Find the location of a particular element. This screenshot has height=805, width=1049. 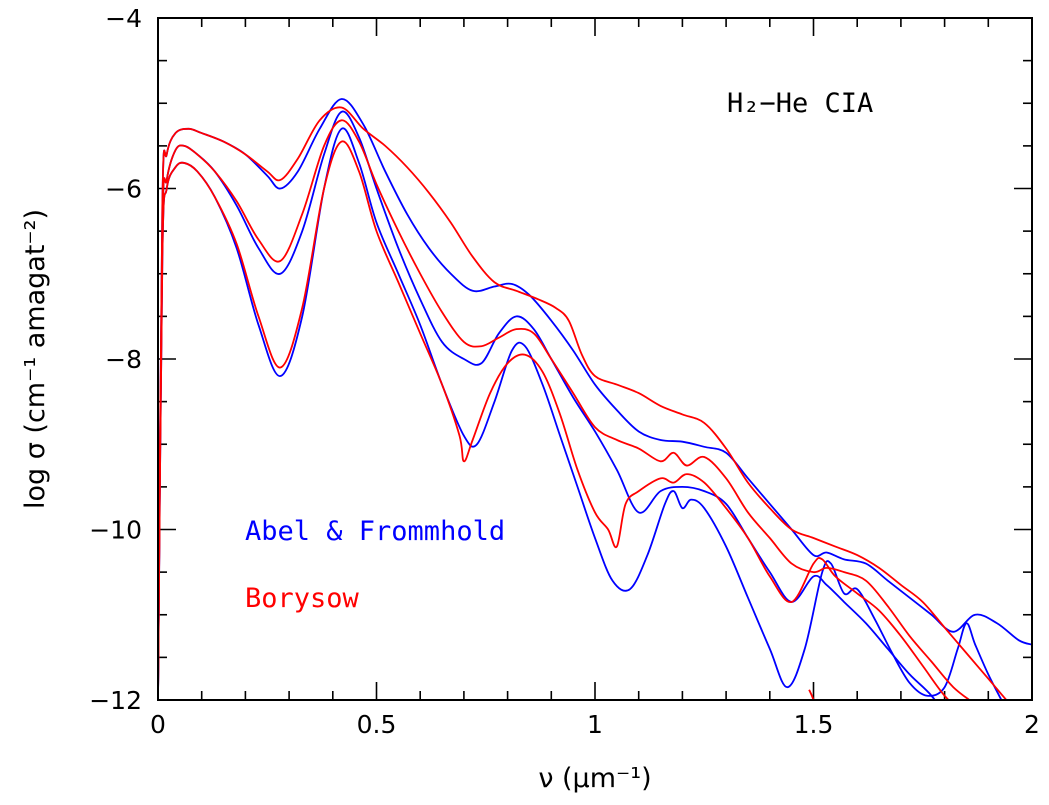

borysow-curve is located at coordinates (811, 694).